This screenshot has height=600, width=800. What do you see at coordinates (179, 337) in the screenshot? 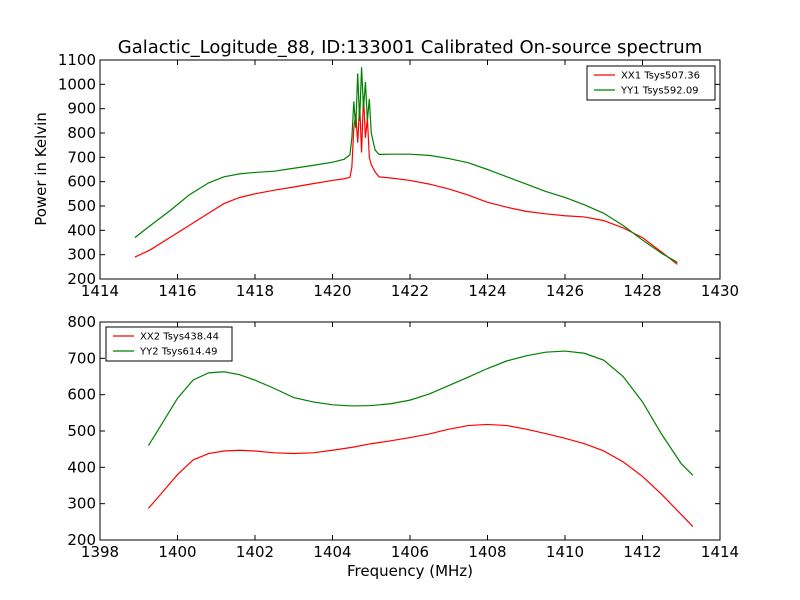
I see `legend-entry: XX2 Tsys438.44` at bounding box center [179, 337].